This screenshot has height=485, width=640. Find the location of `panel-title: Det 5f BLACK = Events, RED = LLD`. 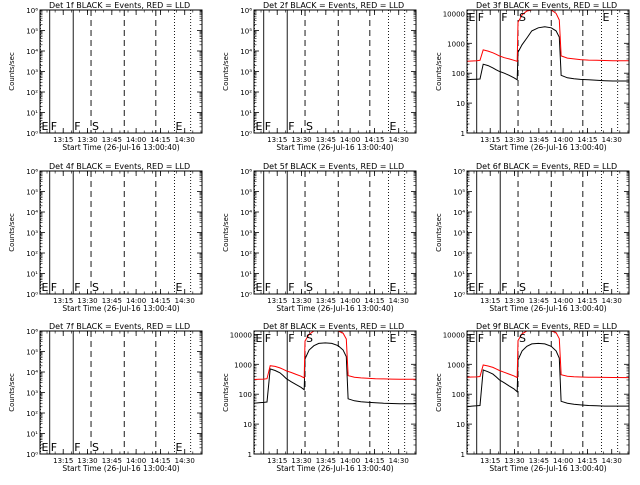

panel-title: Det 5f BLACK = Events, RED = LLD is located at coordinates (333, 166).